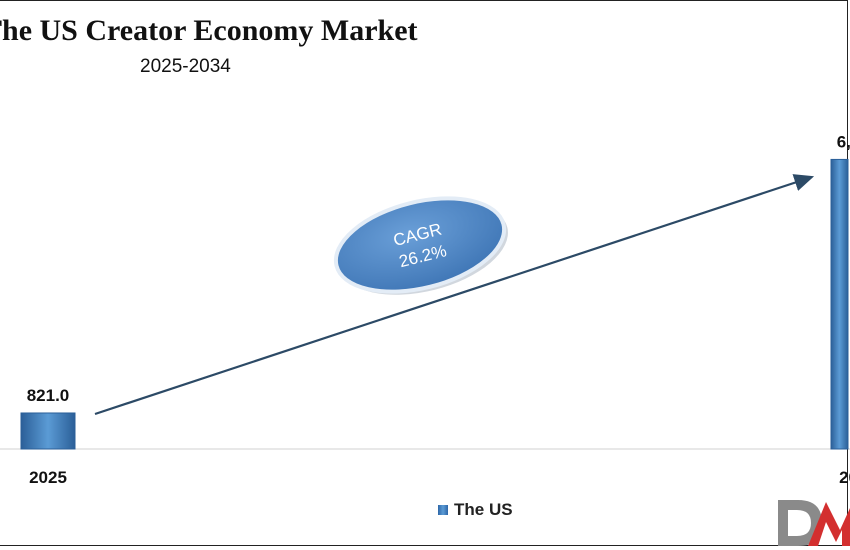 The image size is (850, 550). What do you see at coordinates (443, 510) in the screenshot?
I see `legend-swatch` at bounding box center [443, 510].